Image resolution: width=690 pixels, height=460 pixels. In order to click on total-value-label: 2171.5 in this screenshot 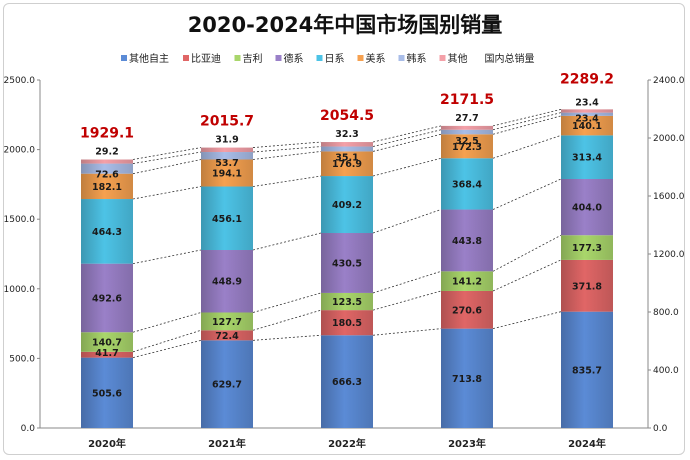, I will do `click(467, 100)`.